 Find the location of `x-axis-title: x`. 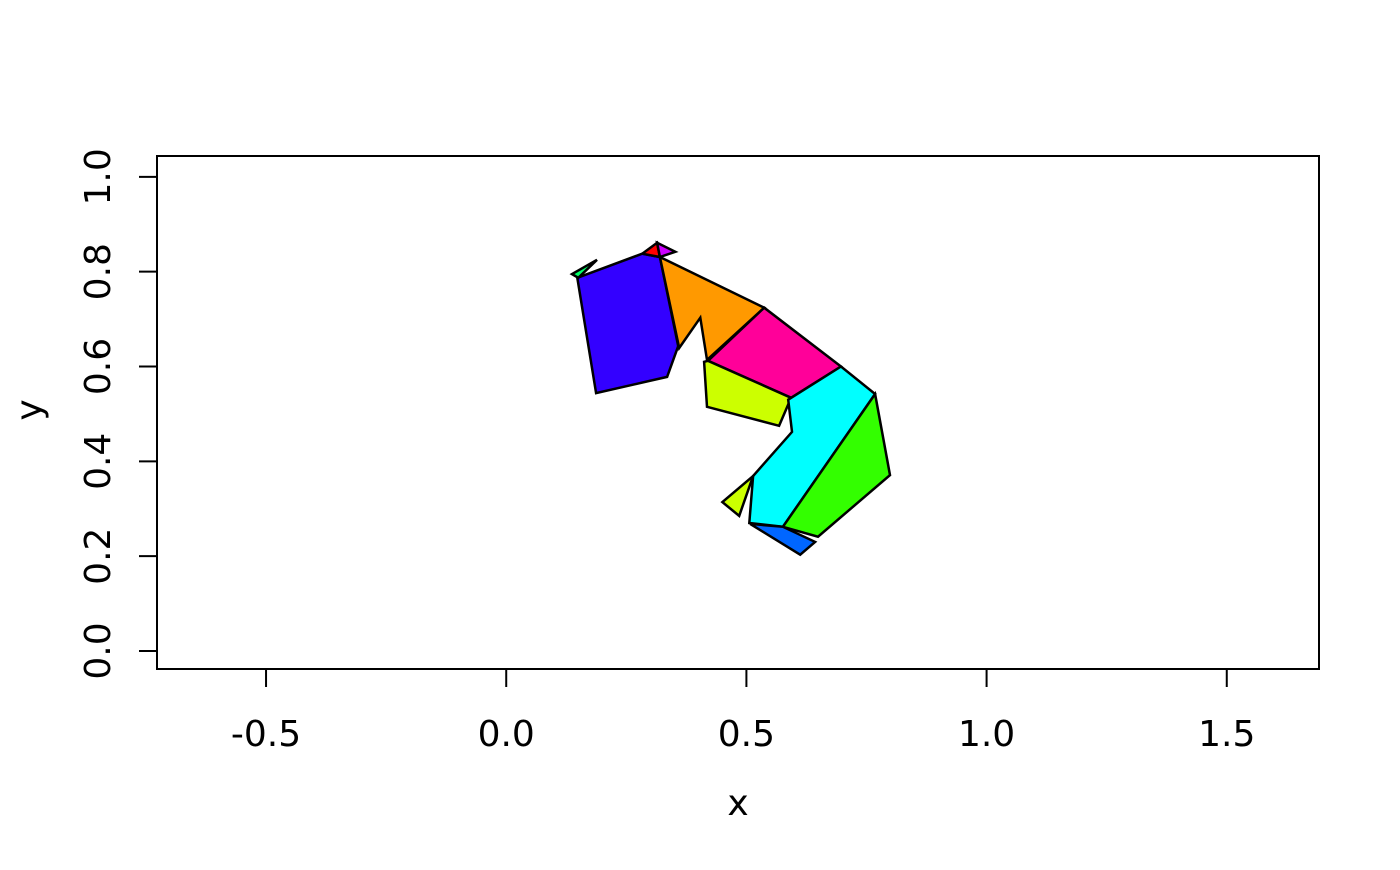

x-axis-title: x is located at coordinates (737, 803).